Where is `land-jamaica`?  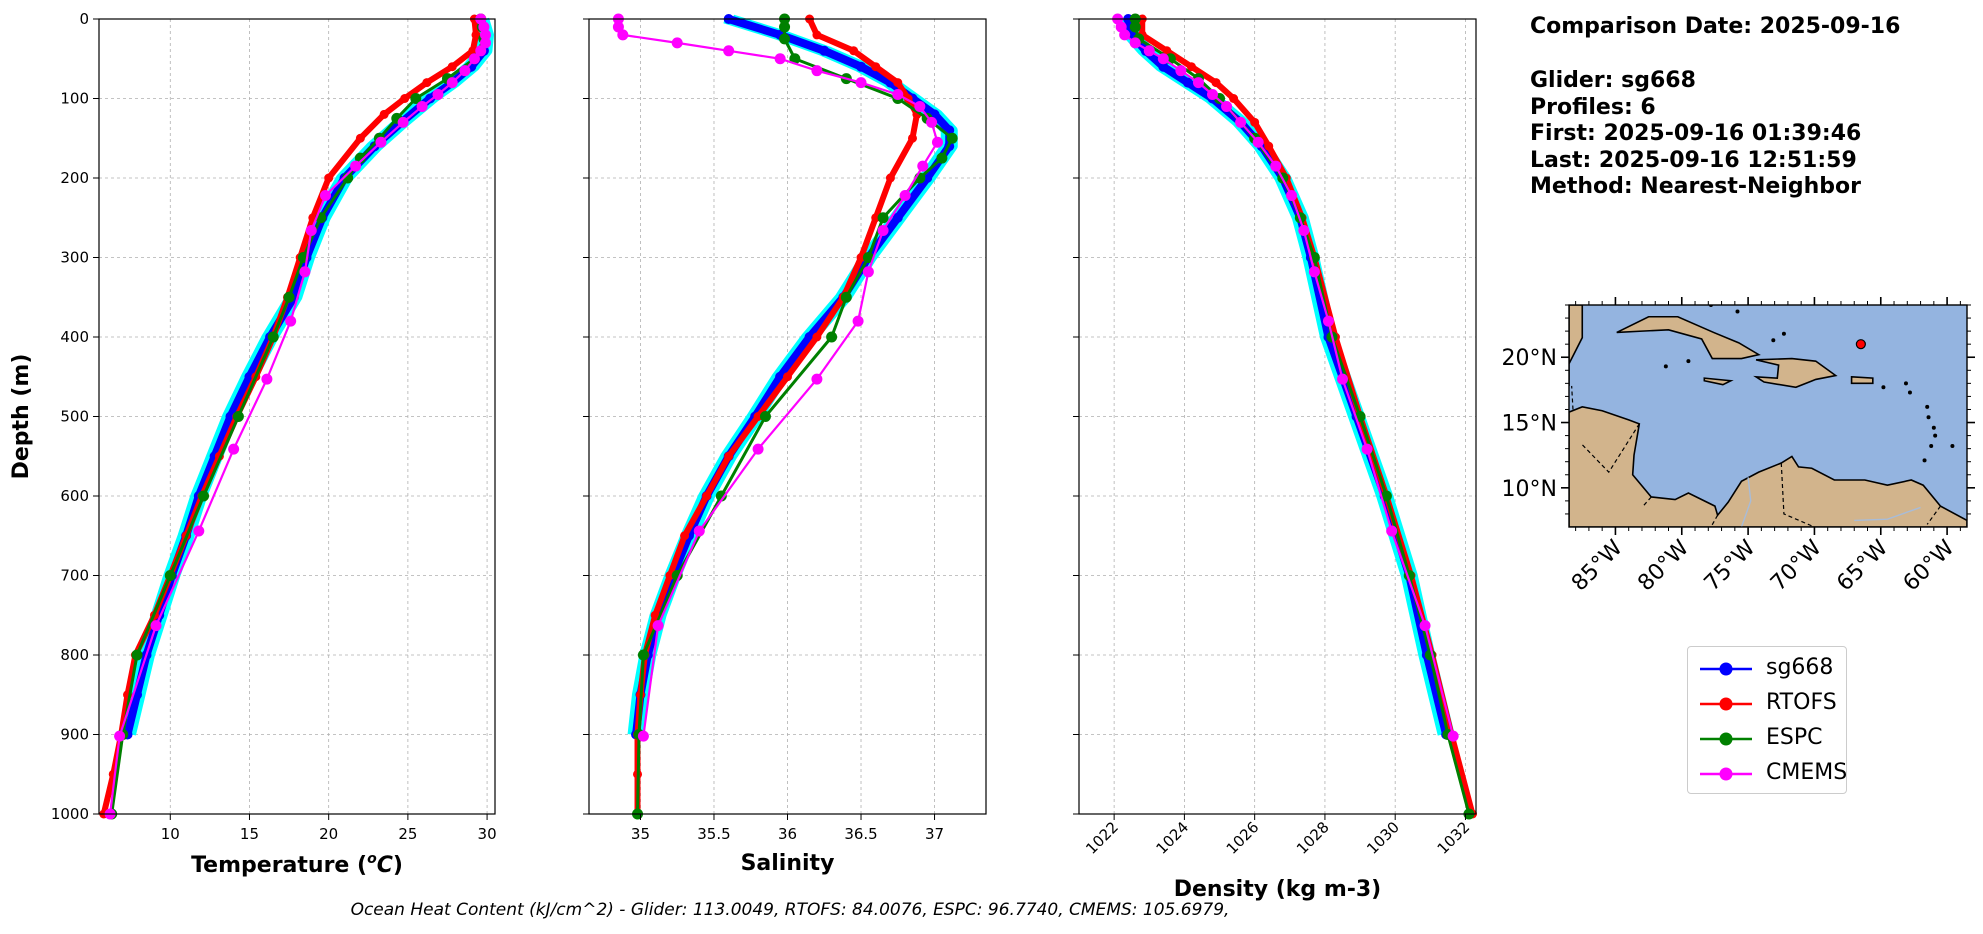 land-jamaica is located at coordinates (1718, 381).